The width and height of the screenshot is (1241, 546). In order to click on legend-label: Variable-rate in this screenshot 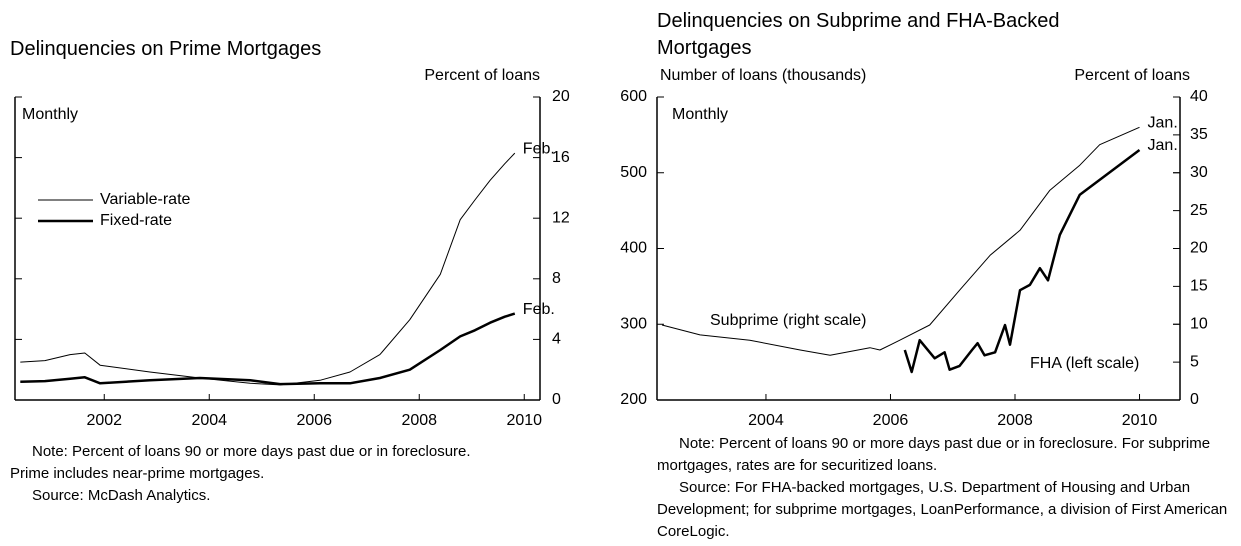, I will do `click(145, 199)`.